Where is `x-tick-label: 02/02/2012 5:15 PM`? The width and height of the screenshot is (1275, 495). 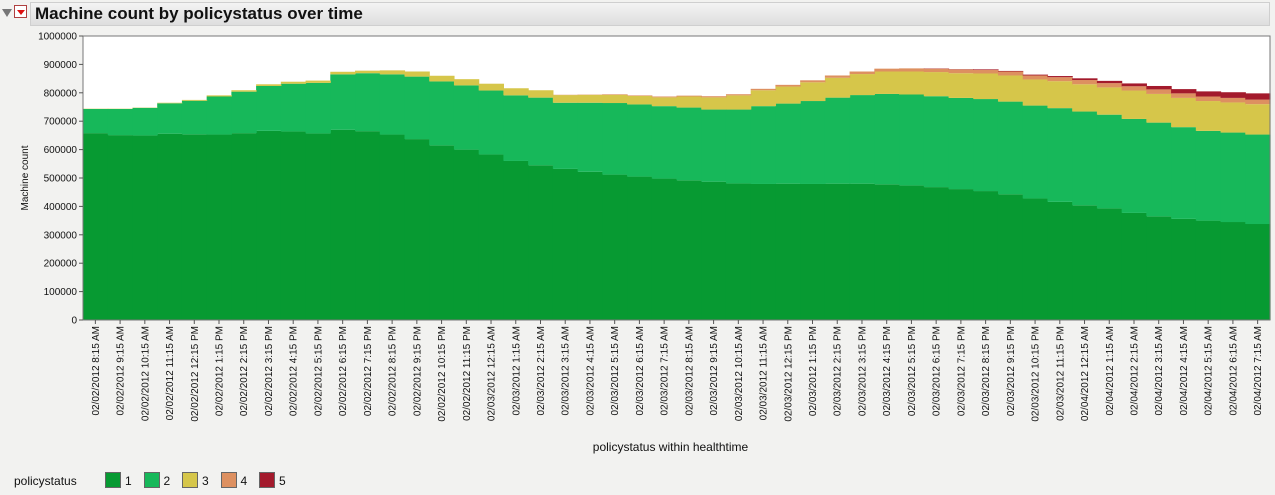
x-tick-label: 02/02/2012 5:15 PM is located at coordinates (318, 371).